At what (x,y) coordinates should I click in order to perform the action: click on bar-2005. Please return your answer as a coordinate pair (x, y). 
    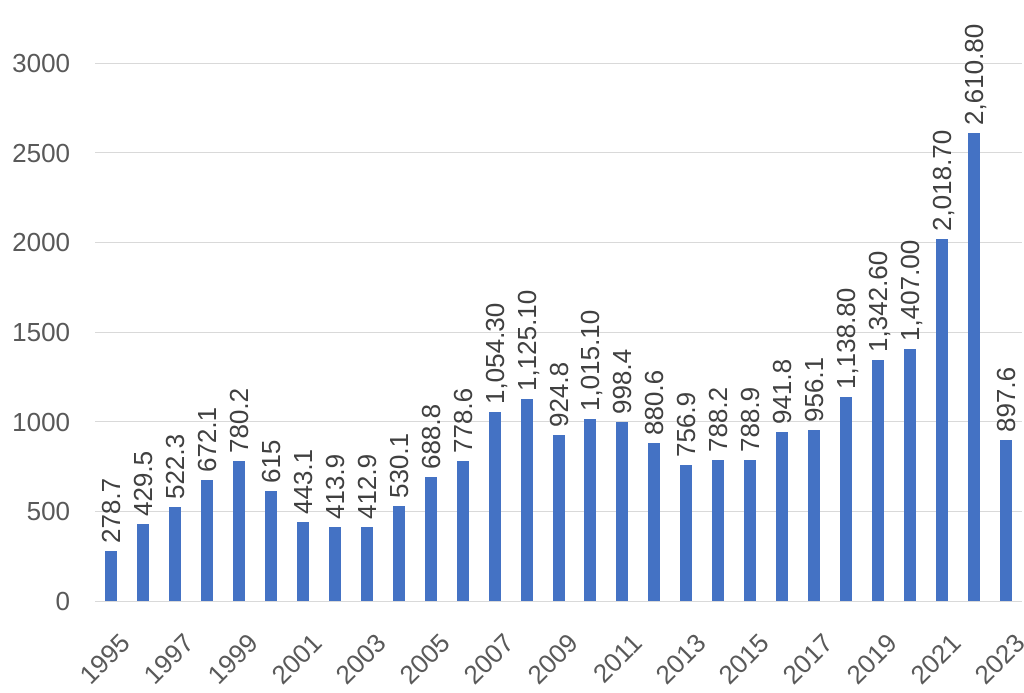
    Looking at the image, I should click on (430, 539).